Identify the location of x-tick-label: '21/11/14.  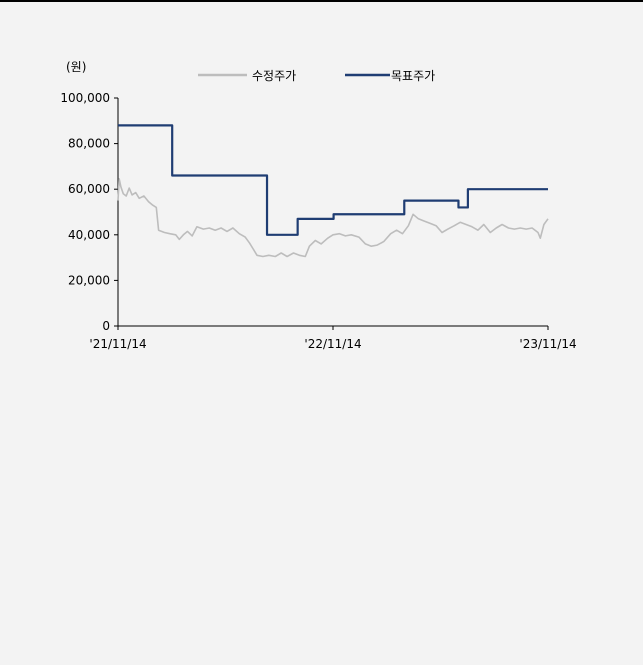
(117, 344).